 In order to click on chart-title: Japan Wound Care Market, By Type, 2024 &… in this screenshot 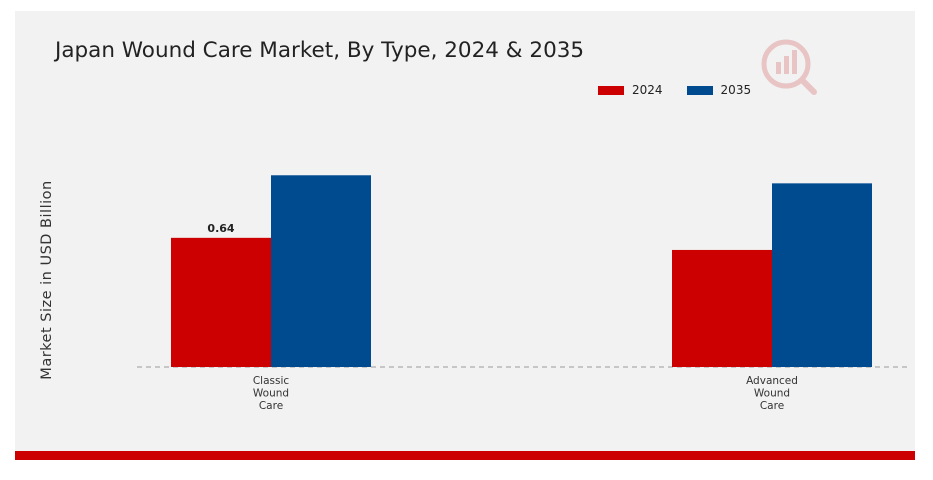, I will do `click(320, 50)`.